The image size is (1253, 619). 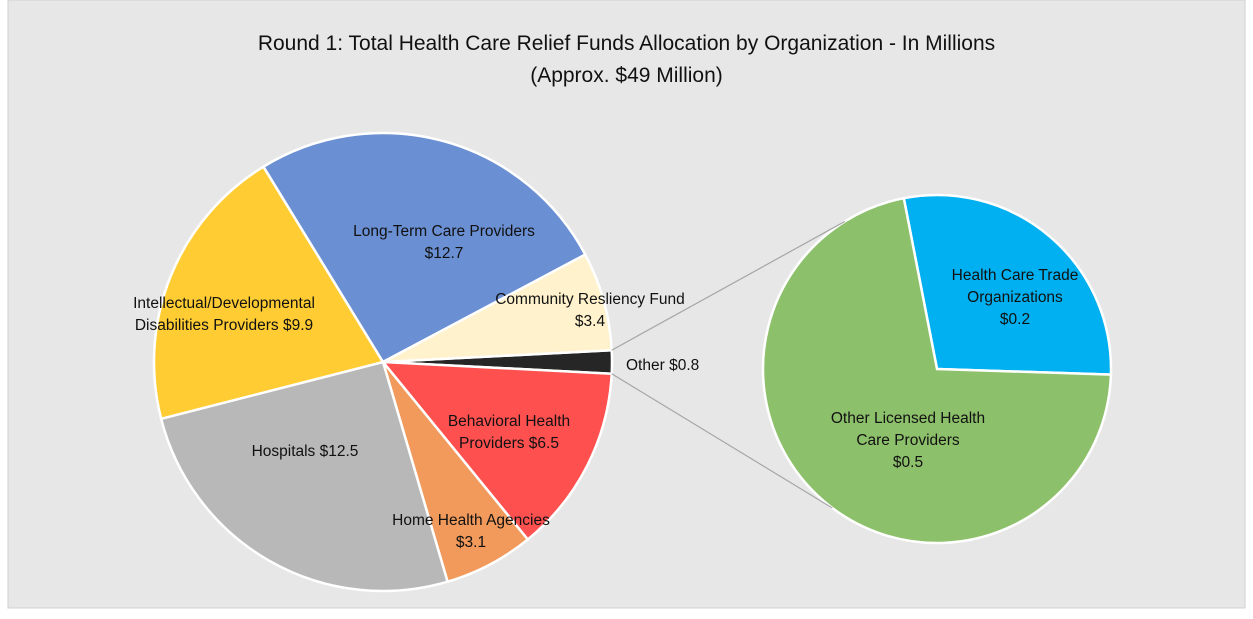 I want to click on data-label: Behavioral Health Providers $6.5, so click(x=509, y=433).